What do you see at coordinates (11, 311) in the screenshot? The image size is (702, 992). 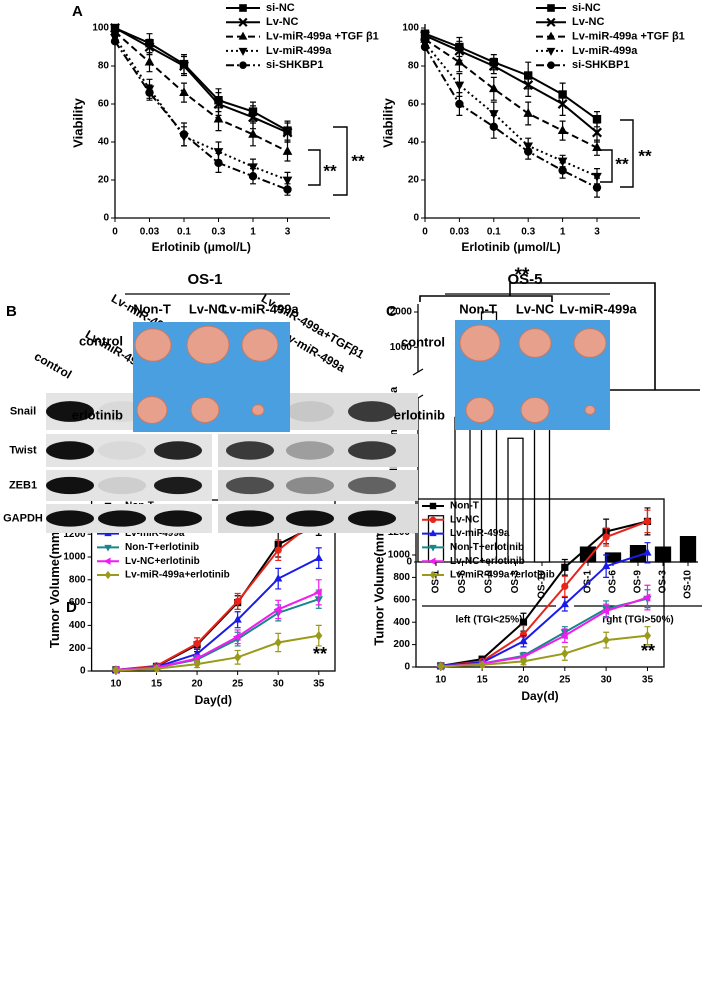 I see `panel-label: B` at bounding box center [11, 311].